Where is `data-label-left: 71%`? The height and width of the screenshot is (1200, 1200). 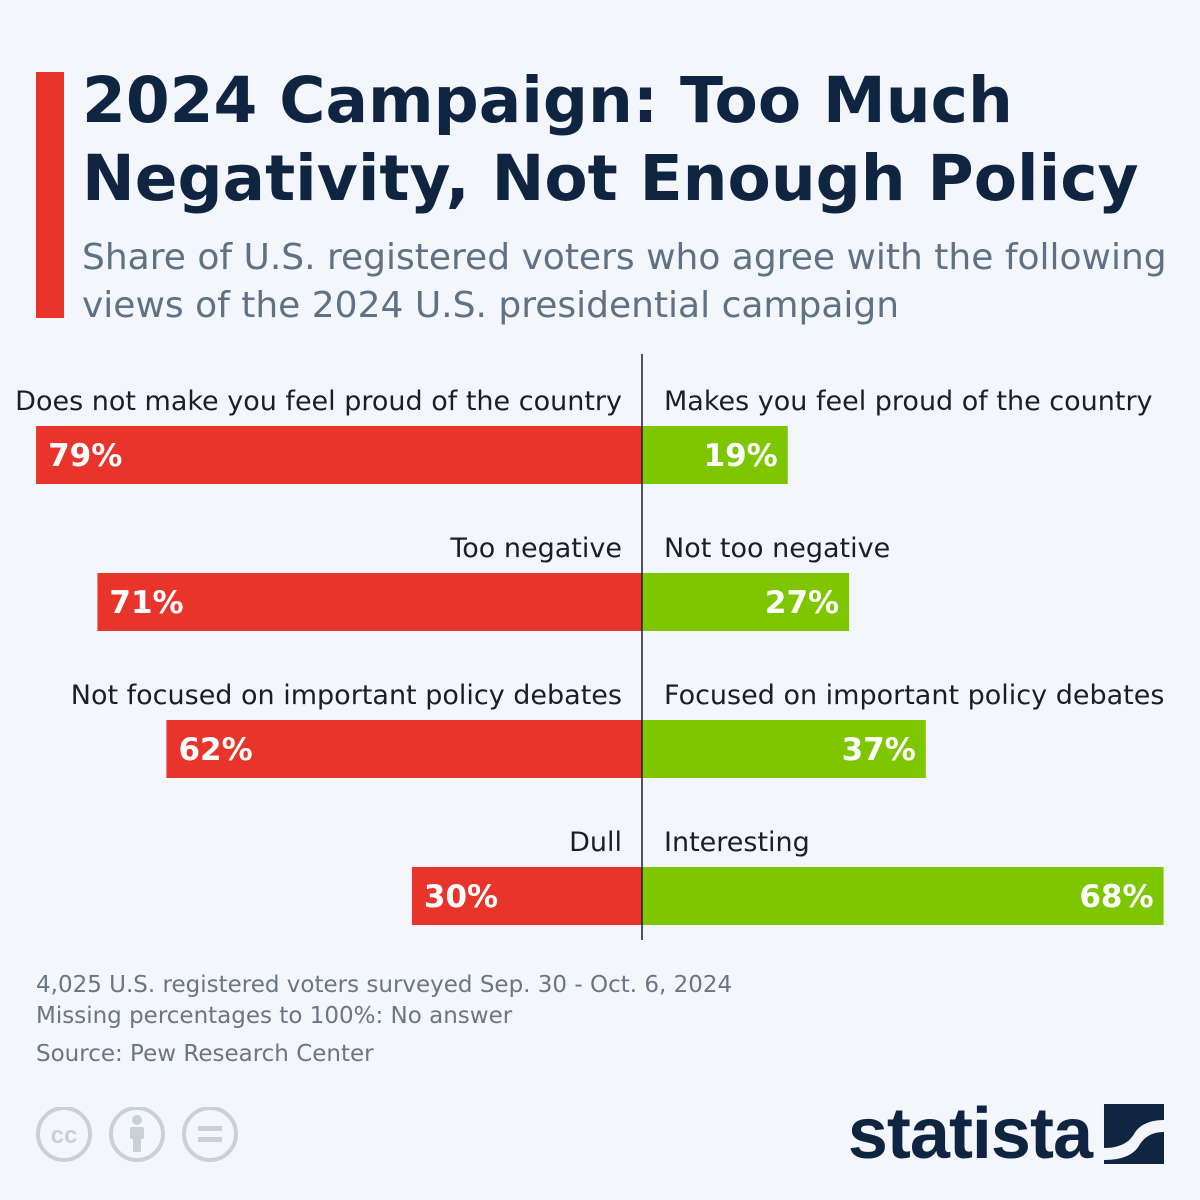 data-label-left: 71% is located at coordinates (146, 603).